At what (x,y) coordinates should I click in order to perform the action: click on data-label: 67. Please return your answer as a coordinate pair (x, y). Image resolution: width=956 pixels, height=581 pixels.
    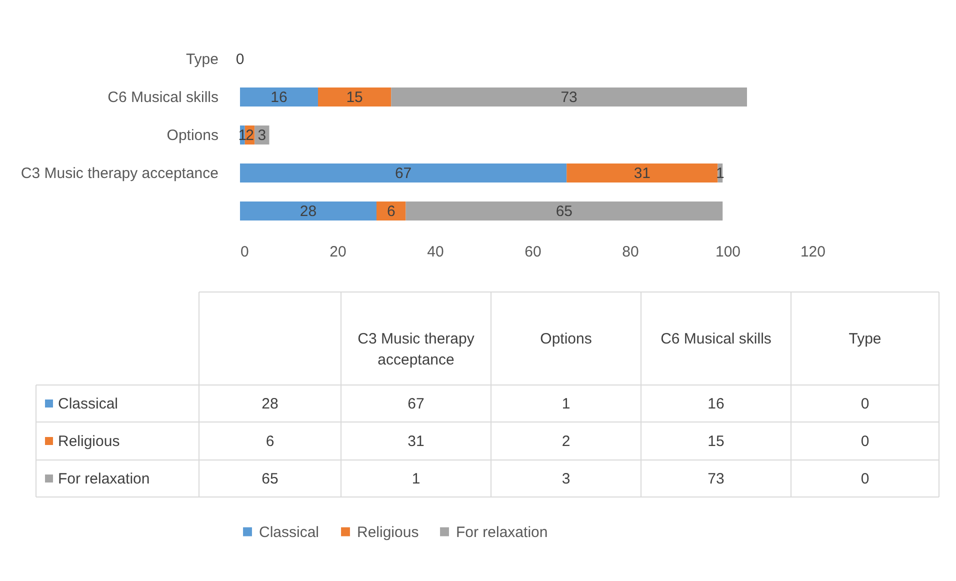
    Looking at the image, I should click on (403, 173).